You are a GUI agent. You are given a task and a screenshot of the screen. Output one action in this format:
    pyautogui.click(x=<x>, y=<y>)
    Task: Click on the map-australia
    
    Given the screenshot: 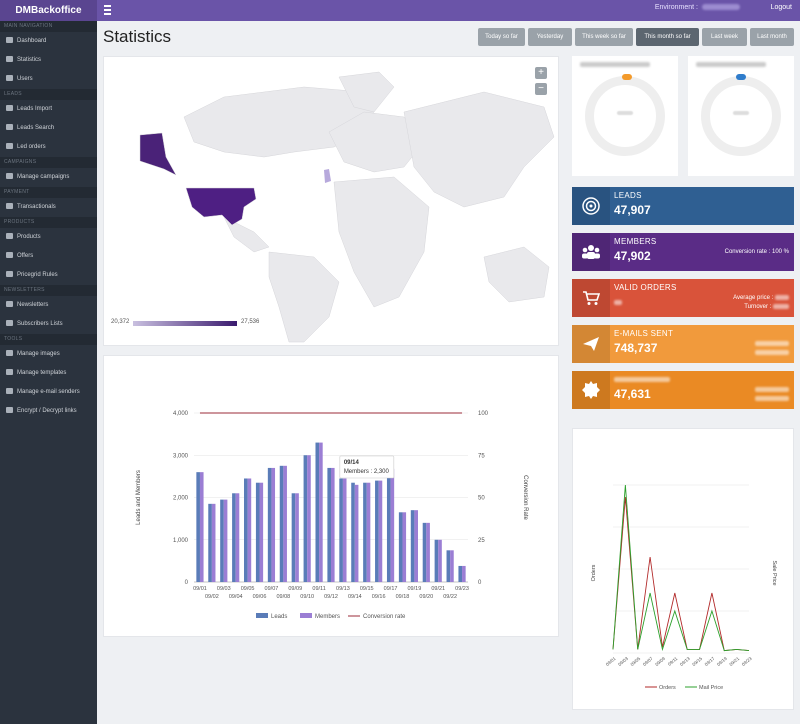 What is the action you would take?
    pyautogui.click(x=516, y=274)
    